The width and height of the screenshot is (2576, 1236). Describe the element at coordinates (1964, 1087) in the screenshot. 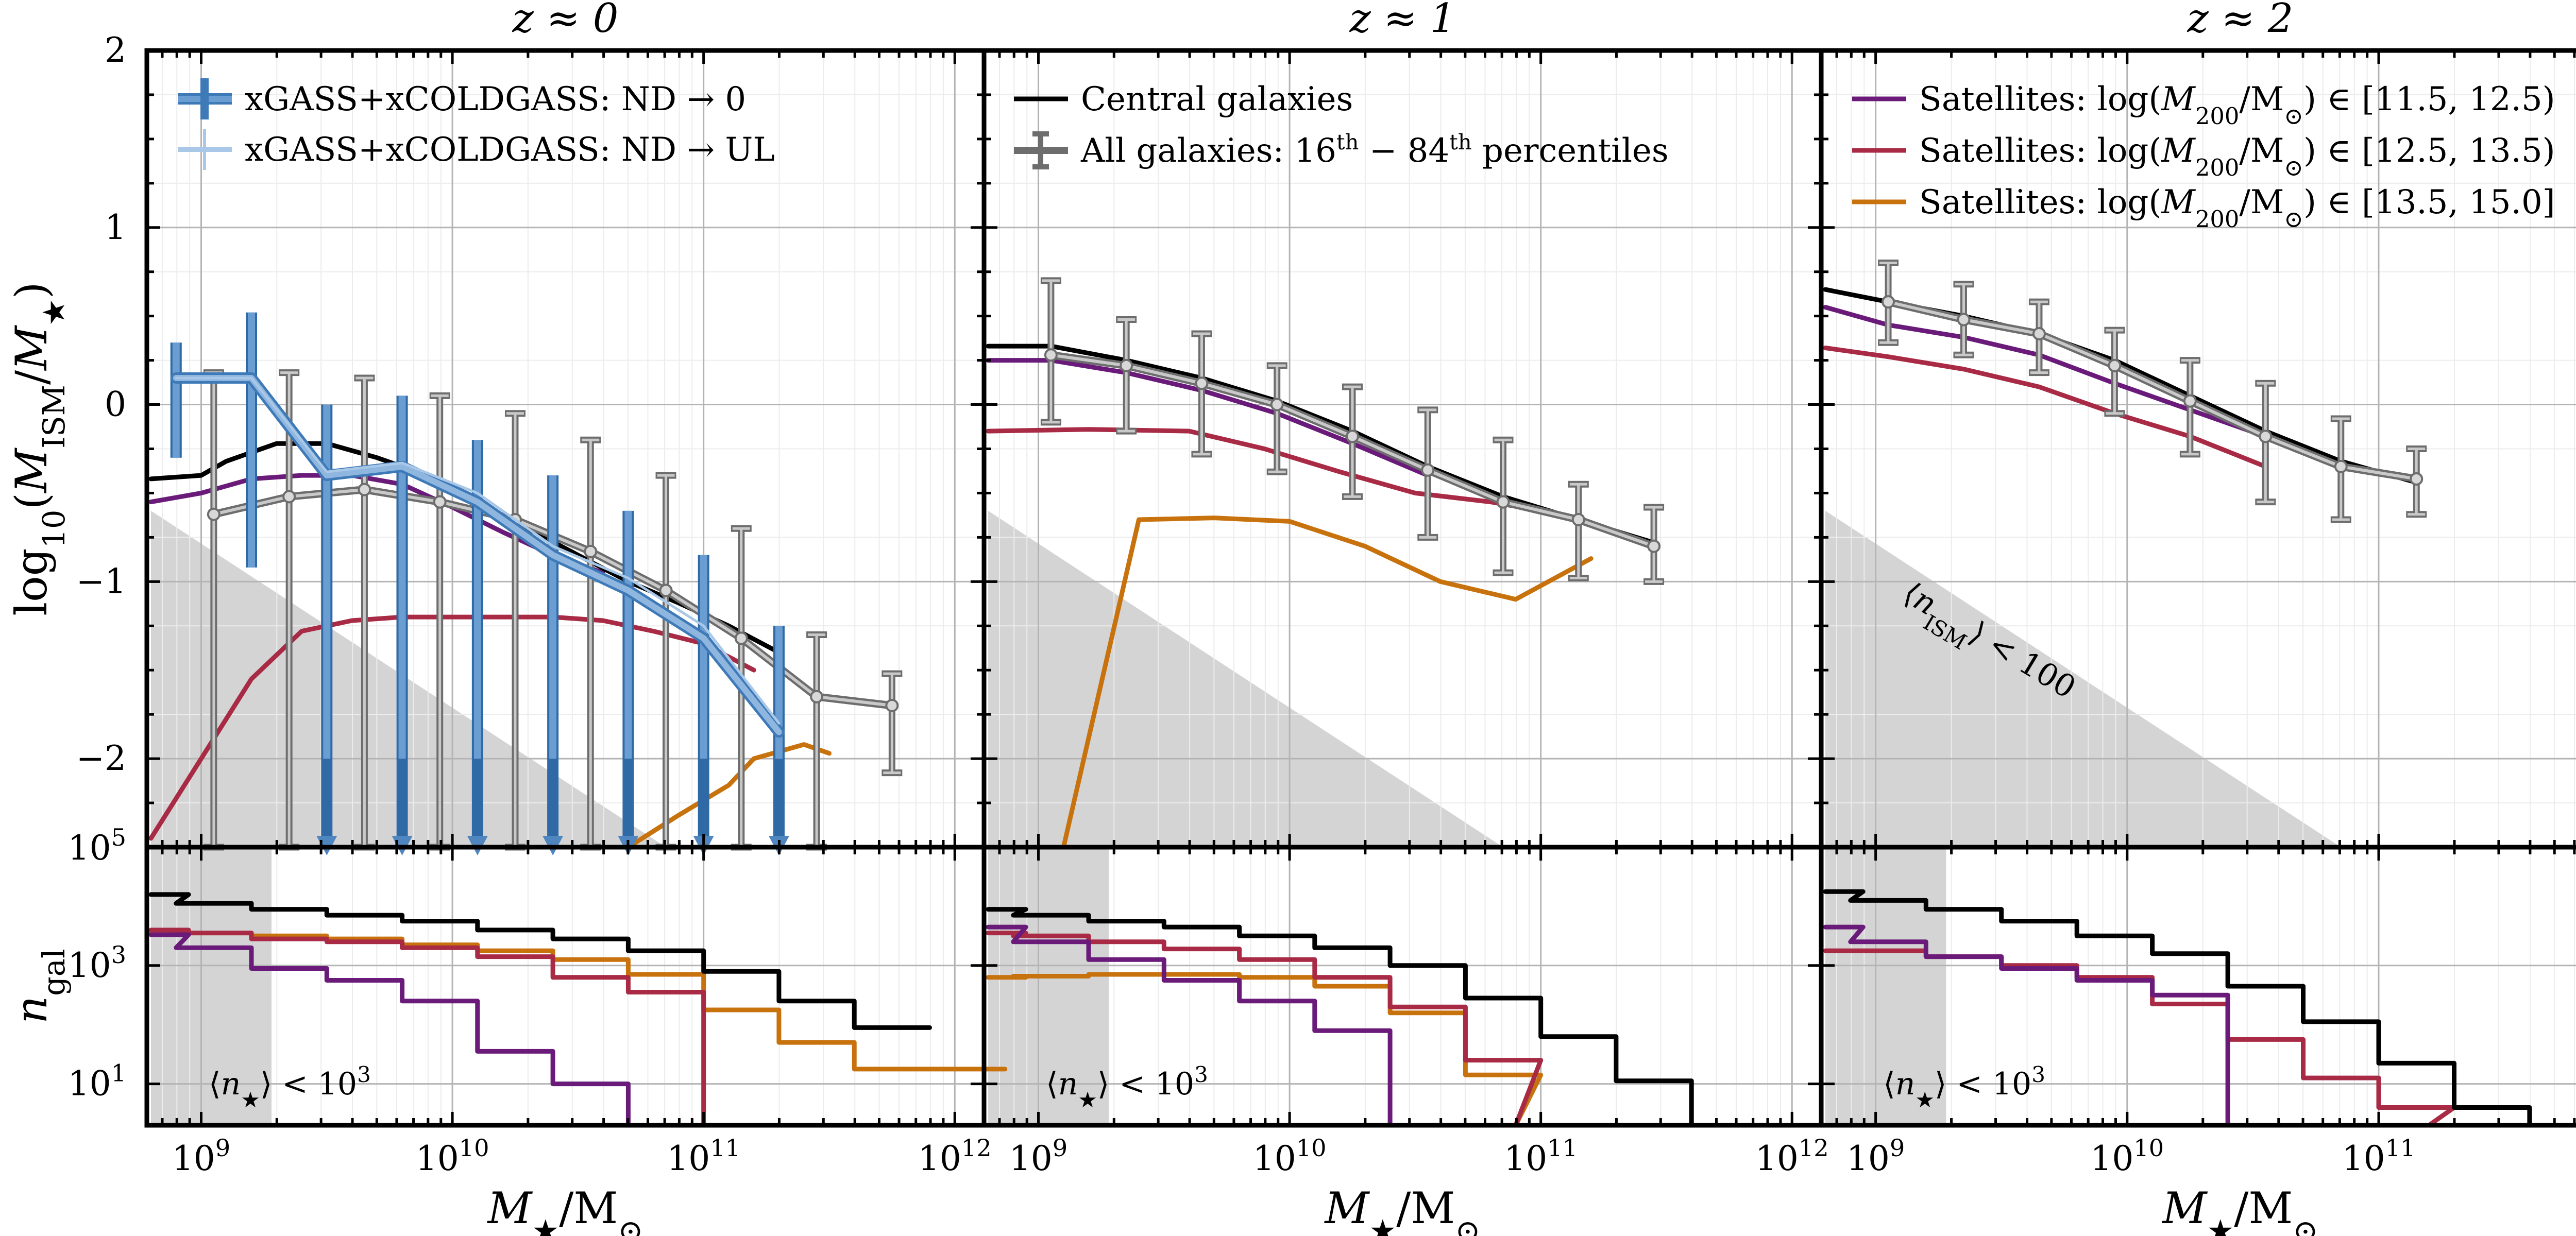

I see `annotation-stellar-density-3: ⟨n★⟩ < 103` at that location.